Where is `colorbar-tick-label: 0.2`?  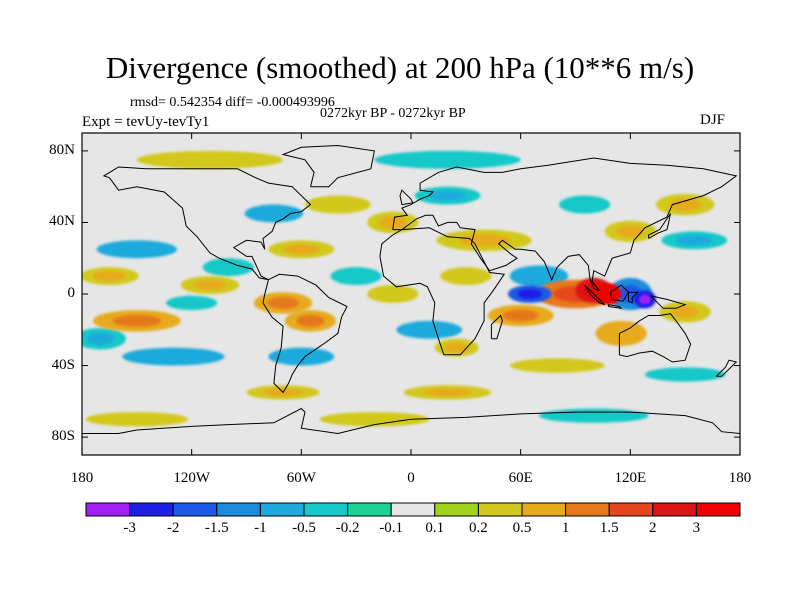 colorbar-tick-label: 0.2 is located at coordinates (478, 528).